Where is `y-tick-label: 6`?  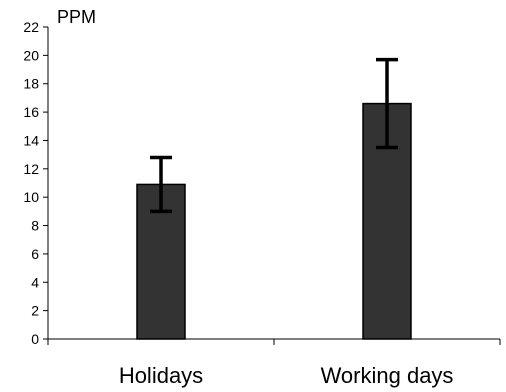
y-tick-label: 6 is located at coordinates (35, 254).